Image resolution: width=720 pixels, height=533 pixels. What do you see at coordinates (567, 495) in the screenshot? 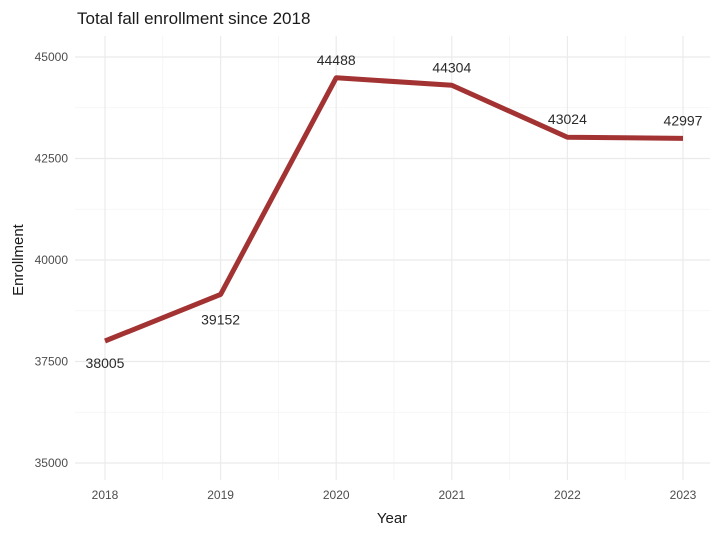
I see `x-tick-label: 2022` at bounding box center [567, 495].